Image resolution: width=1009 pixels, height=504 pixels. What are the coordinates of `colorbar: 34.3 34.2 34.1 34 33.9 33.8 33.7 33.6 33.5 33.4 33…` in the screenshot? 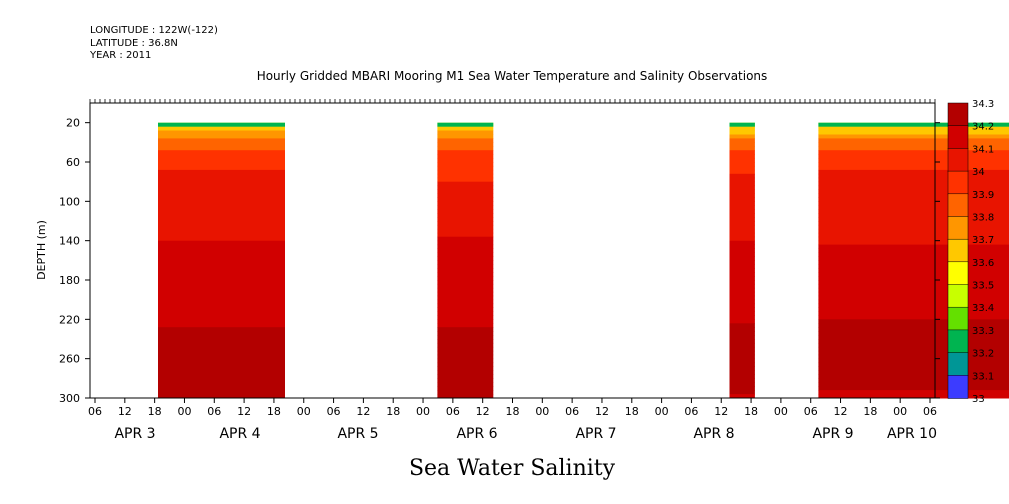 It's located at (970, 252).